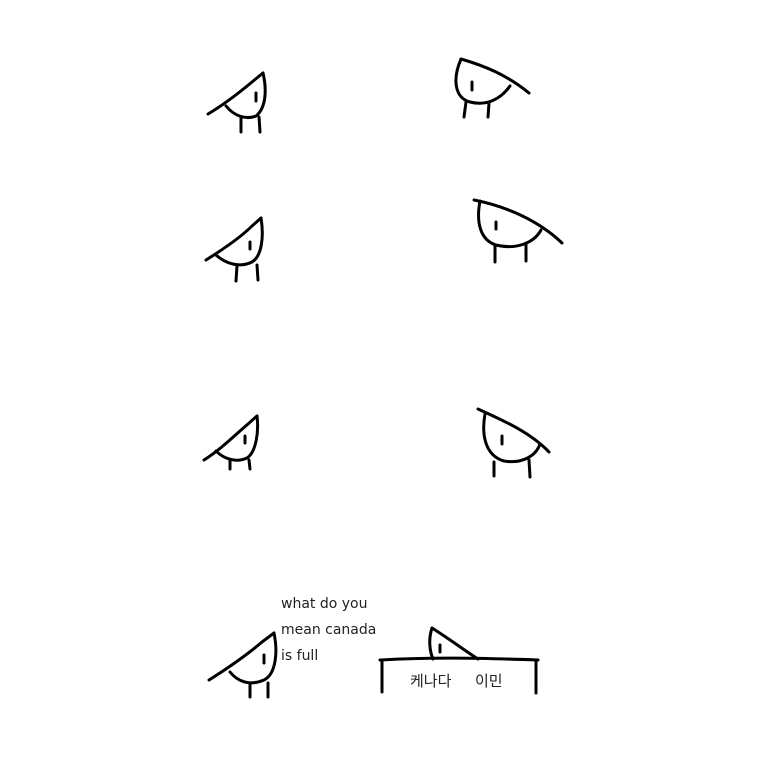 Image resolution: width=761 pixels, height=761 pixels. What do you see at coordinates (237, 438) in the screenshot?
I see `character-left-3-body` at bounding box center [237, 438].